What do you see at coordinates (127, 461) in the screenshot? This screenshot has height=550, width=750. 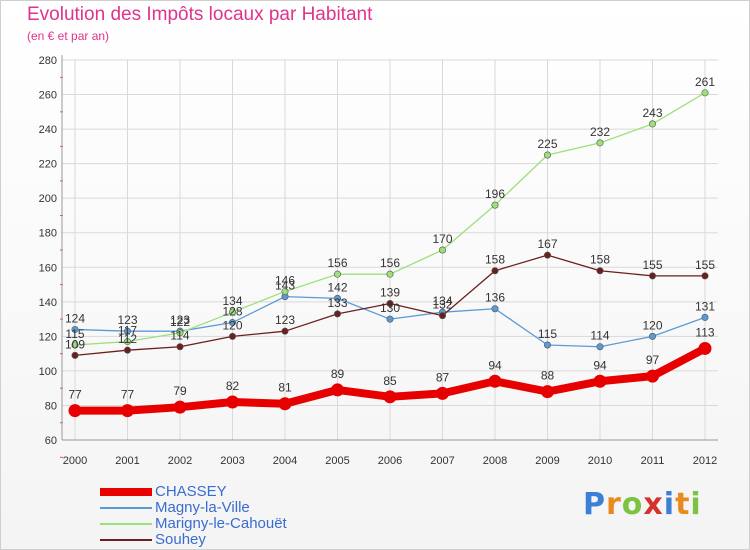 I see `x-tick-label: 2001` at bounding box center [127, 461].